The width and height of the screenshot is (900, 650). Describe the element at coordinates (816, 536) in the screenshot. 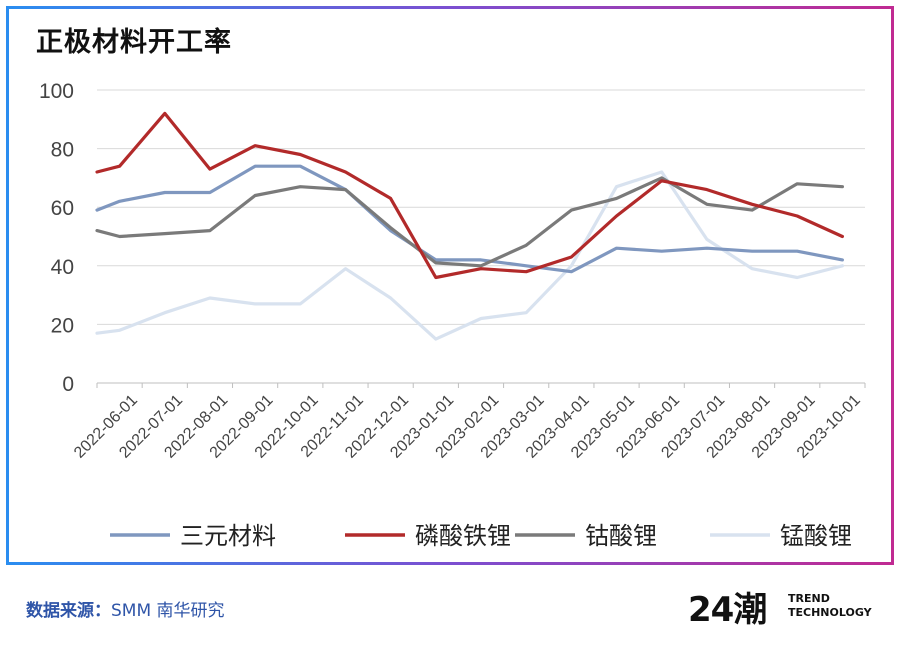

I see `legend-label: 锰酸锂` at that location.